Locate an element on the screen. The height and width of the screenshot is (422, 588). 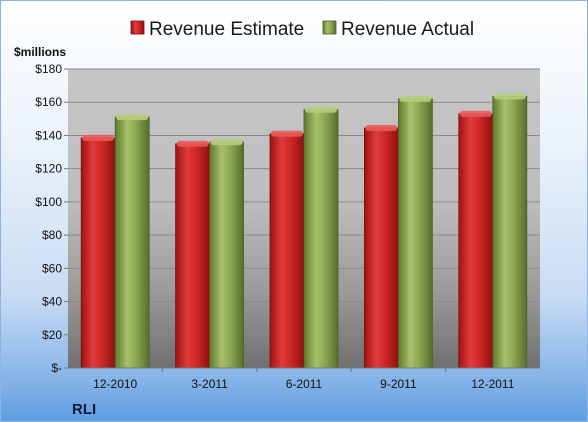
y-tick-label: $120 is located at coordinates (48, 169).